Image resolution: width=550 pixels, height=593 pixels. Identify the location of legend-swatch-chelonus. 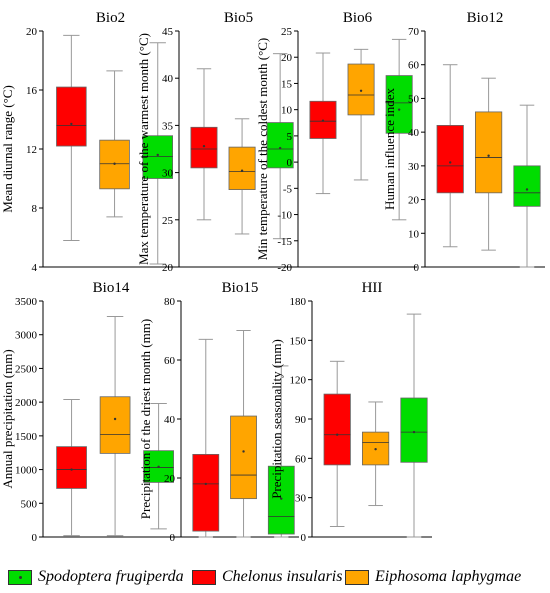
(204, 577).